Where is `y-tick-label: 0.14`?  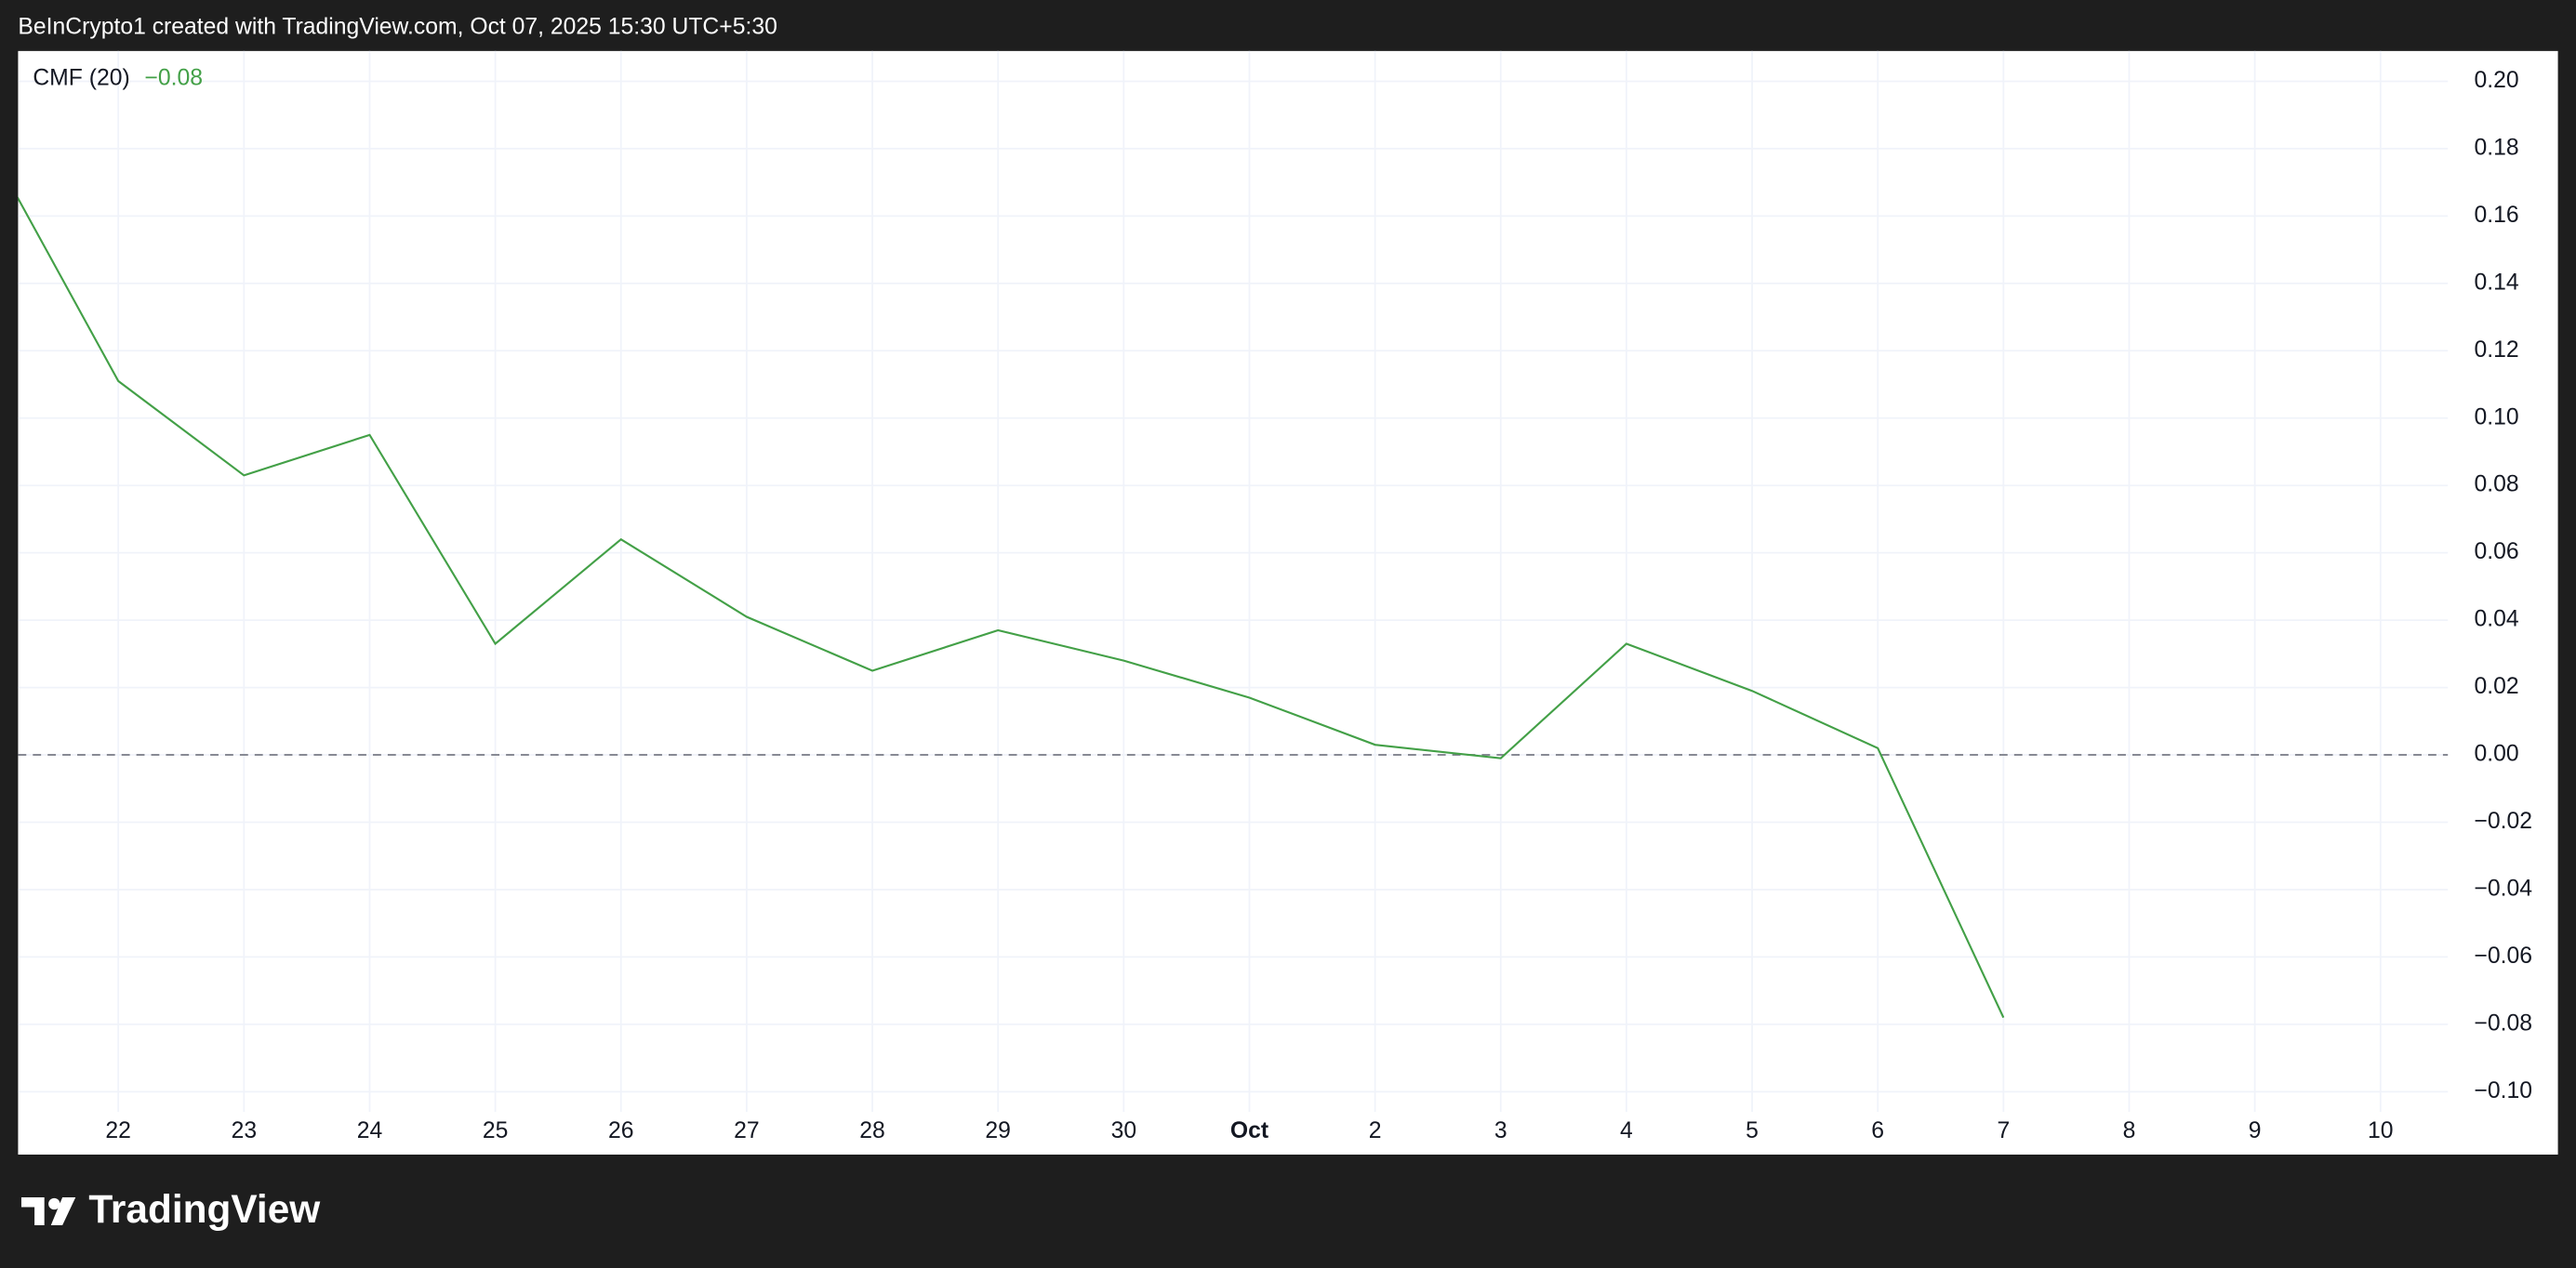 y-tick-label: 0.14 is located at coordinates (2496, 282).